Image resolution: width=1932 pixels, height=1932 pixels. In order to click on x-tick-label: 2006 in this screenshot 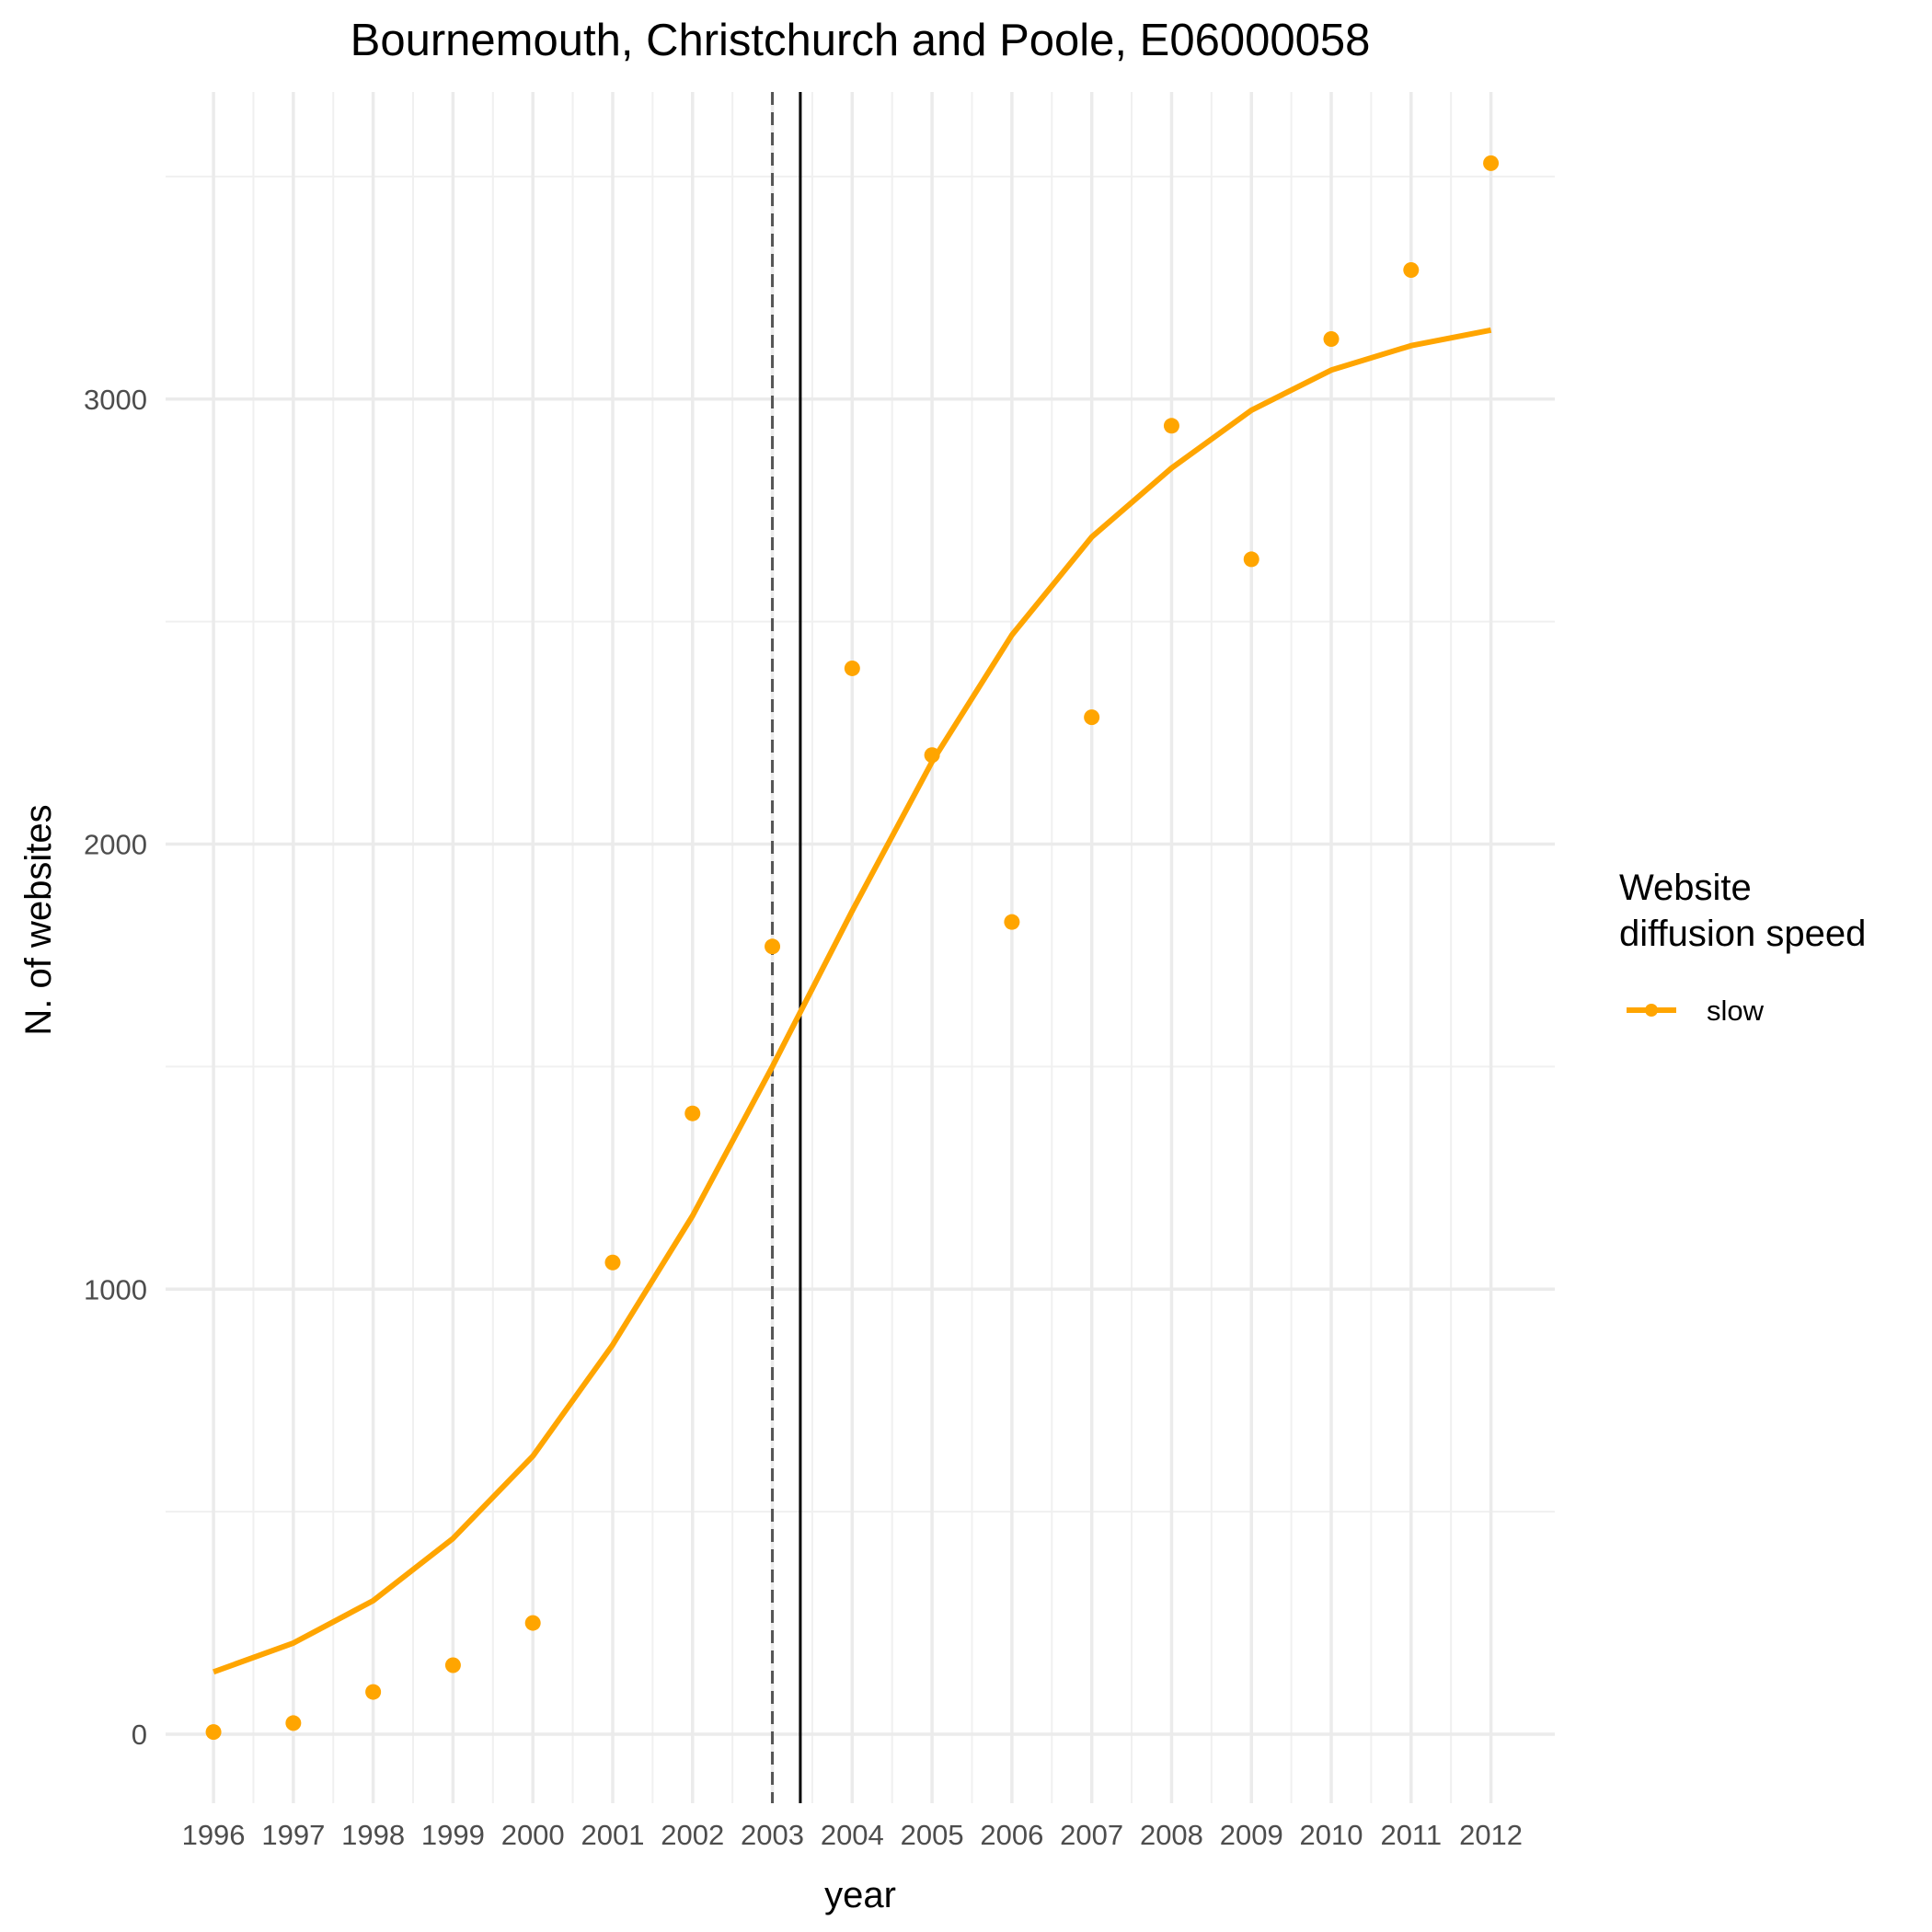, I will do `click(1011, 1835)`.